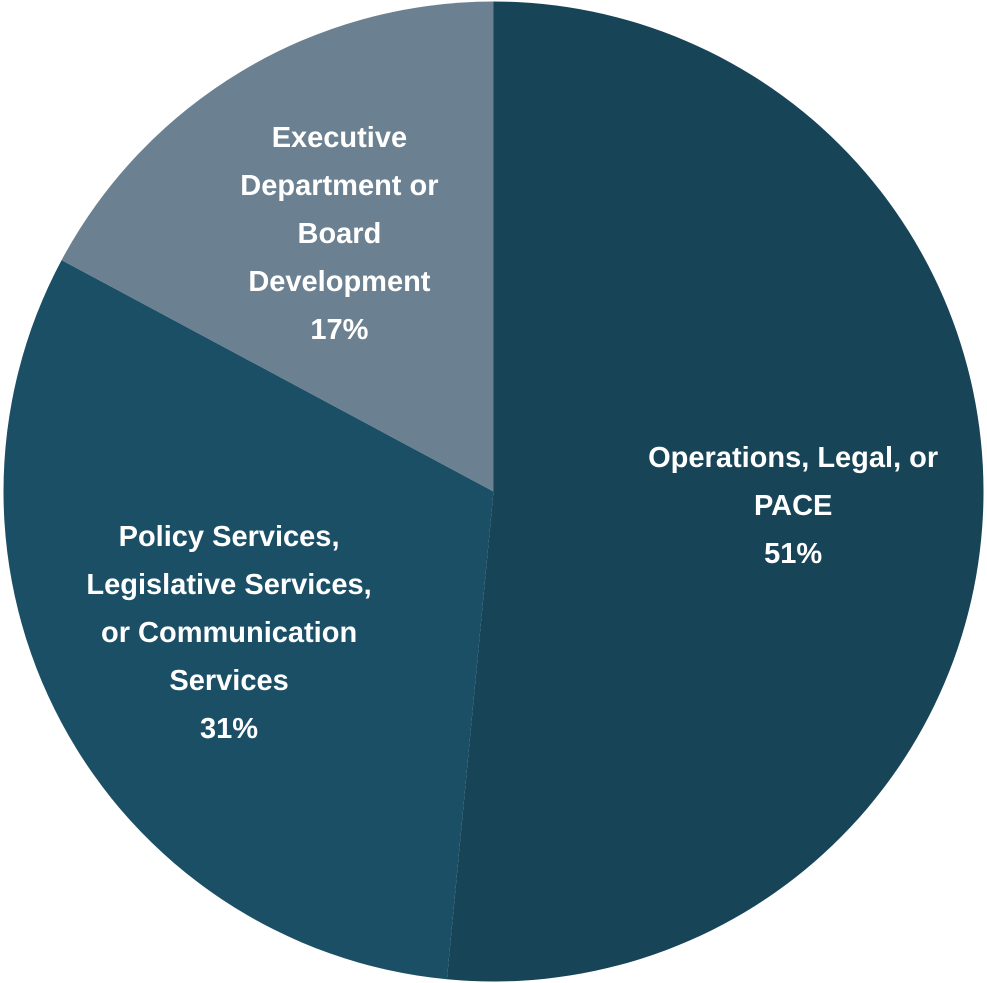 The height and width of the screenshot is (983, 987). Describe the element at coordinates (793, 482) in the screenshot. I see `slice-label: Operations, Legal, or PACE` at that location.